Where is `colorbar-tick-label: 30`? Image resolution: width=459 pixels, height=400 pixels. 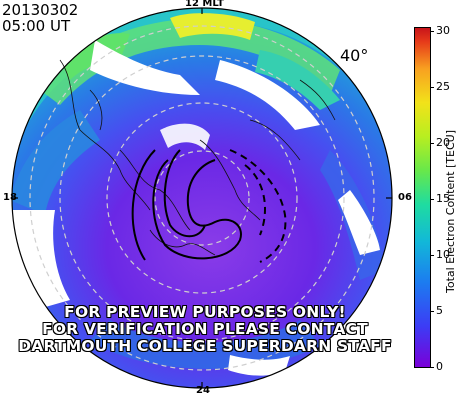
colorbar-tick-label: 30 is located at coordinates (443, 30).